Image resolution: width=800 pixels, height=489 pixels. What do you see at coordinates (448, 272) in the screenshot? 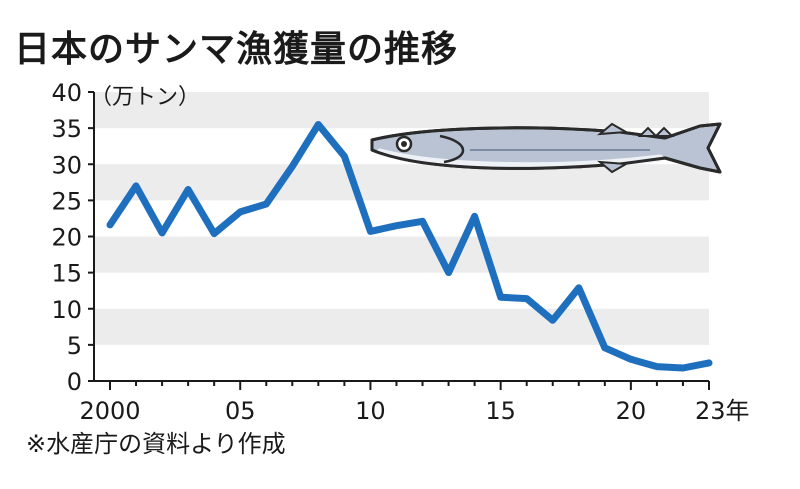
I see `data-point-2013` at bounding box center [448, 272].